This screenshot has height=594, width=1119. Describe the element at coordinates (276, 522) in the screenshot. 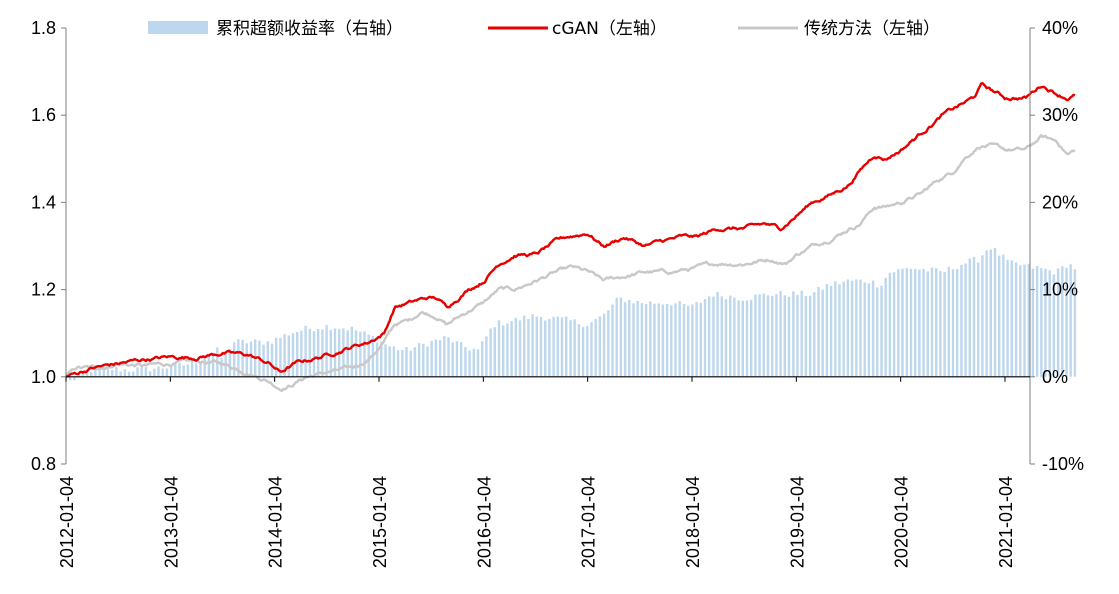

I see `x-tick-label: 2014-01-04` at that location.